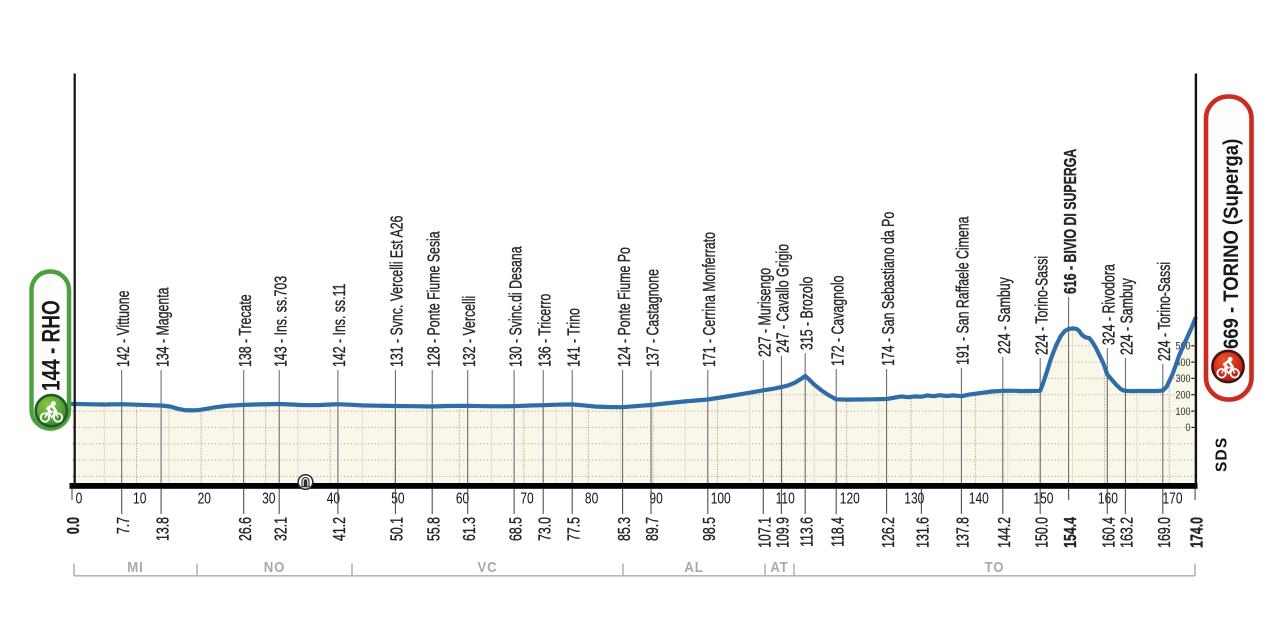  What do you see at coordinates (889, 532) in the screenshot?
I see `svg-text: 126.2` at bounding box center [889, 532].